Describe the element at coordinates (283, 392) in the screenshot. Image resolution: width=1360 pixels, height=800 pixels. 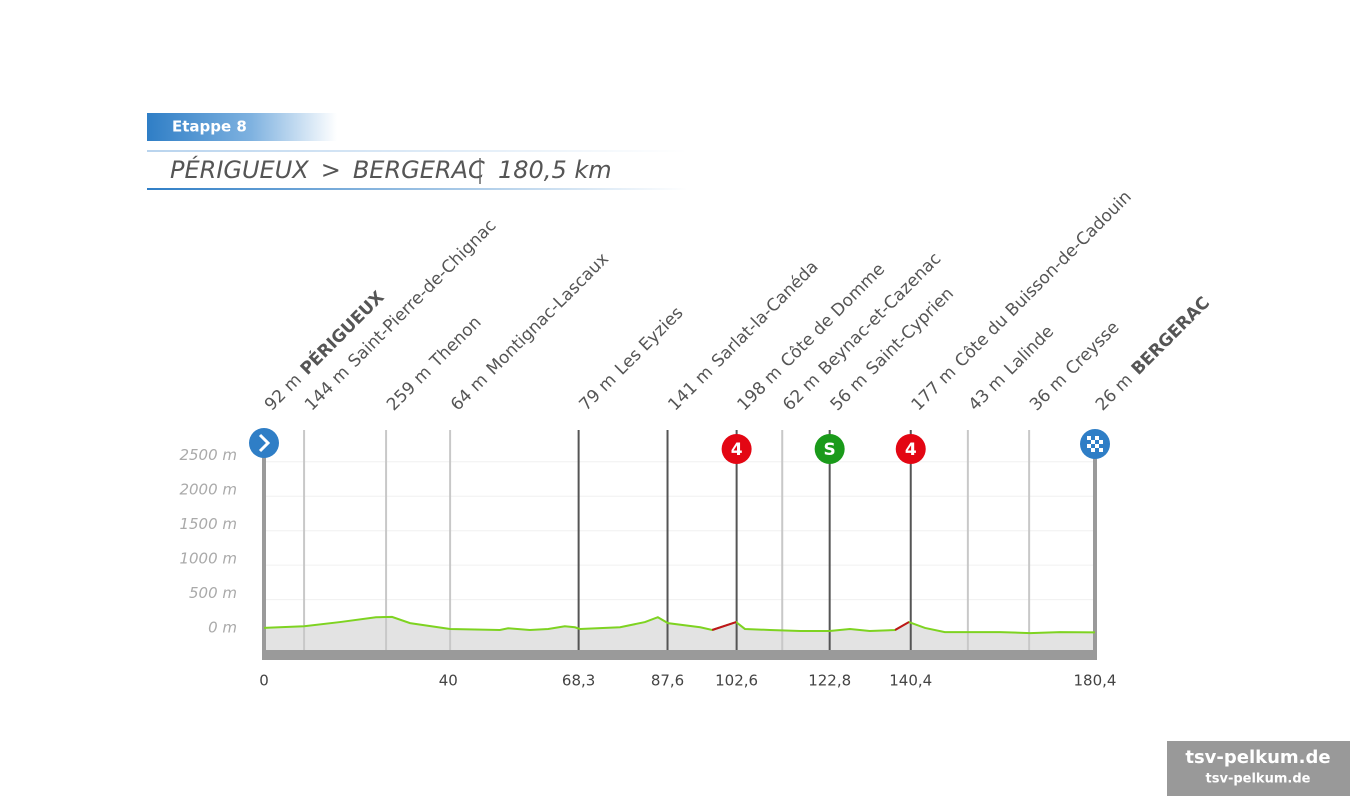
I see `waypoint-elevation: 92 m` at that location.